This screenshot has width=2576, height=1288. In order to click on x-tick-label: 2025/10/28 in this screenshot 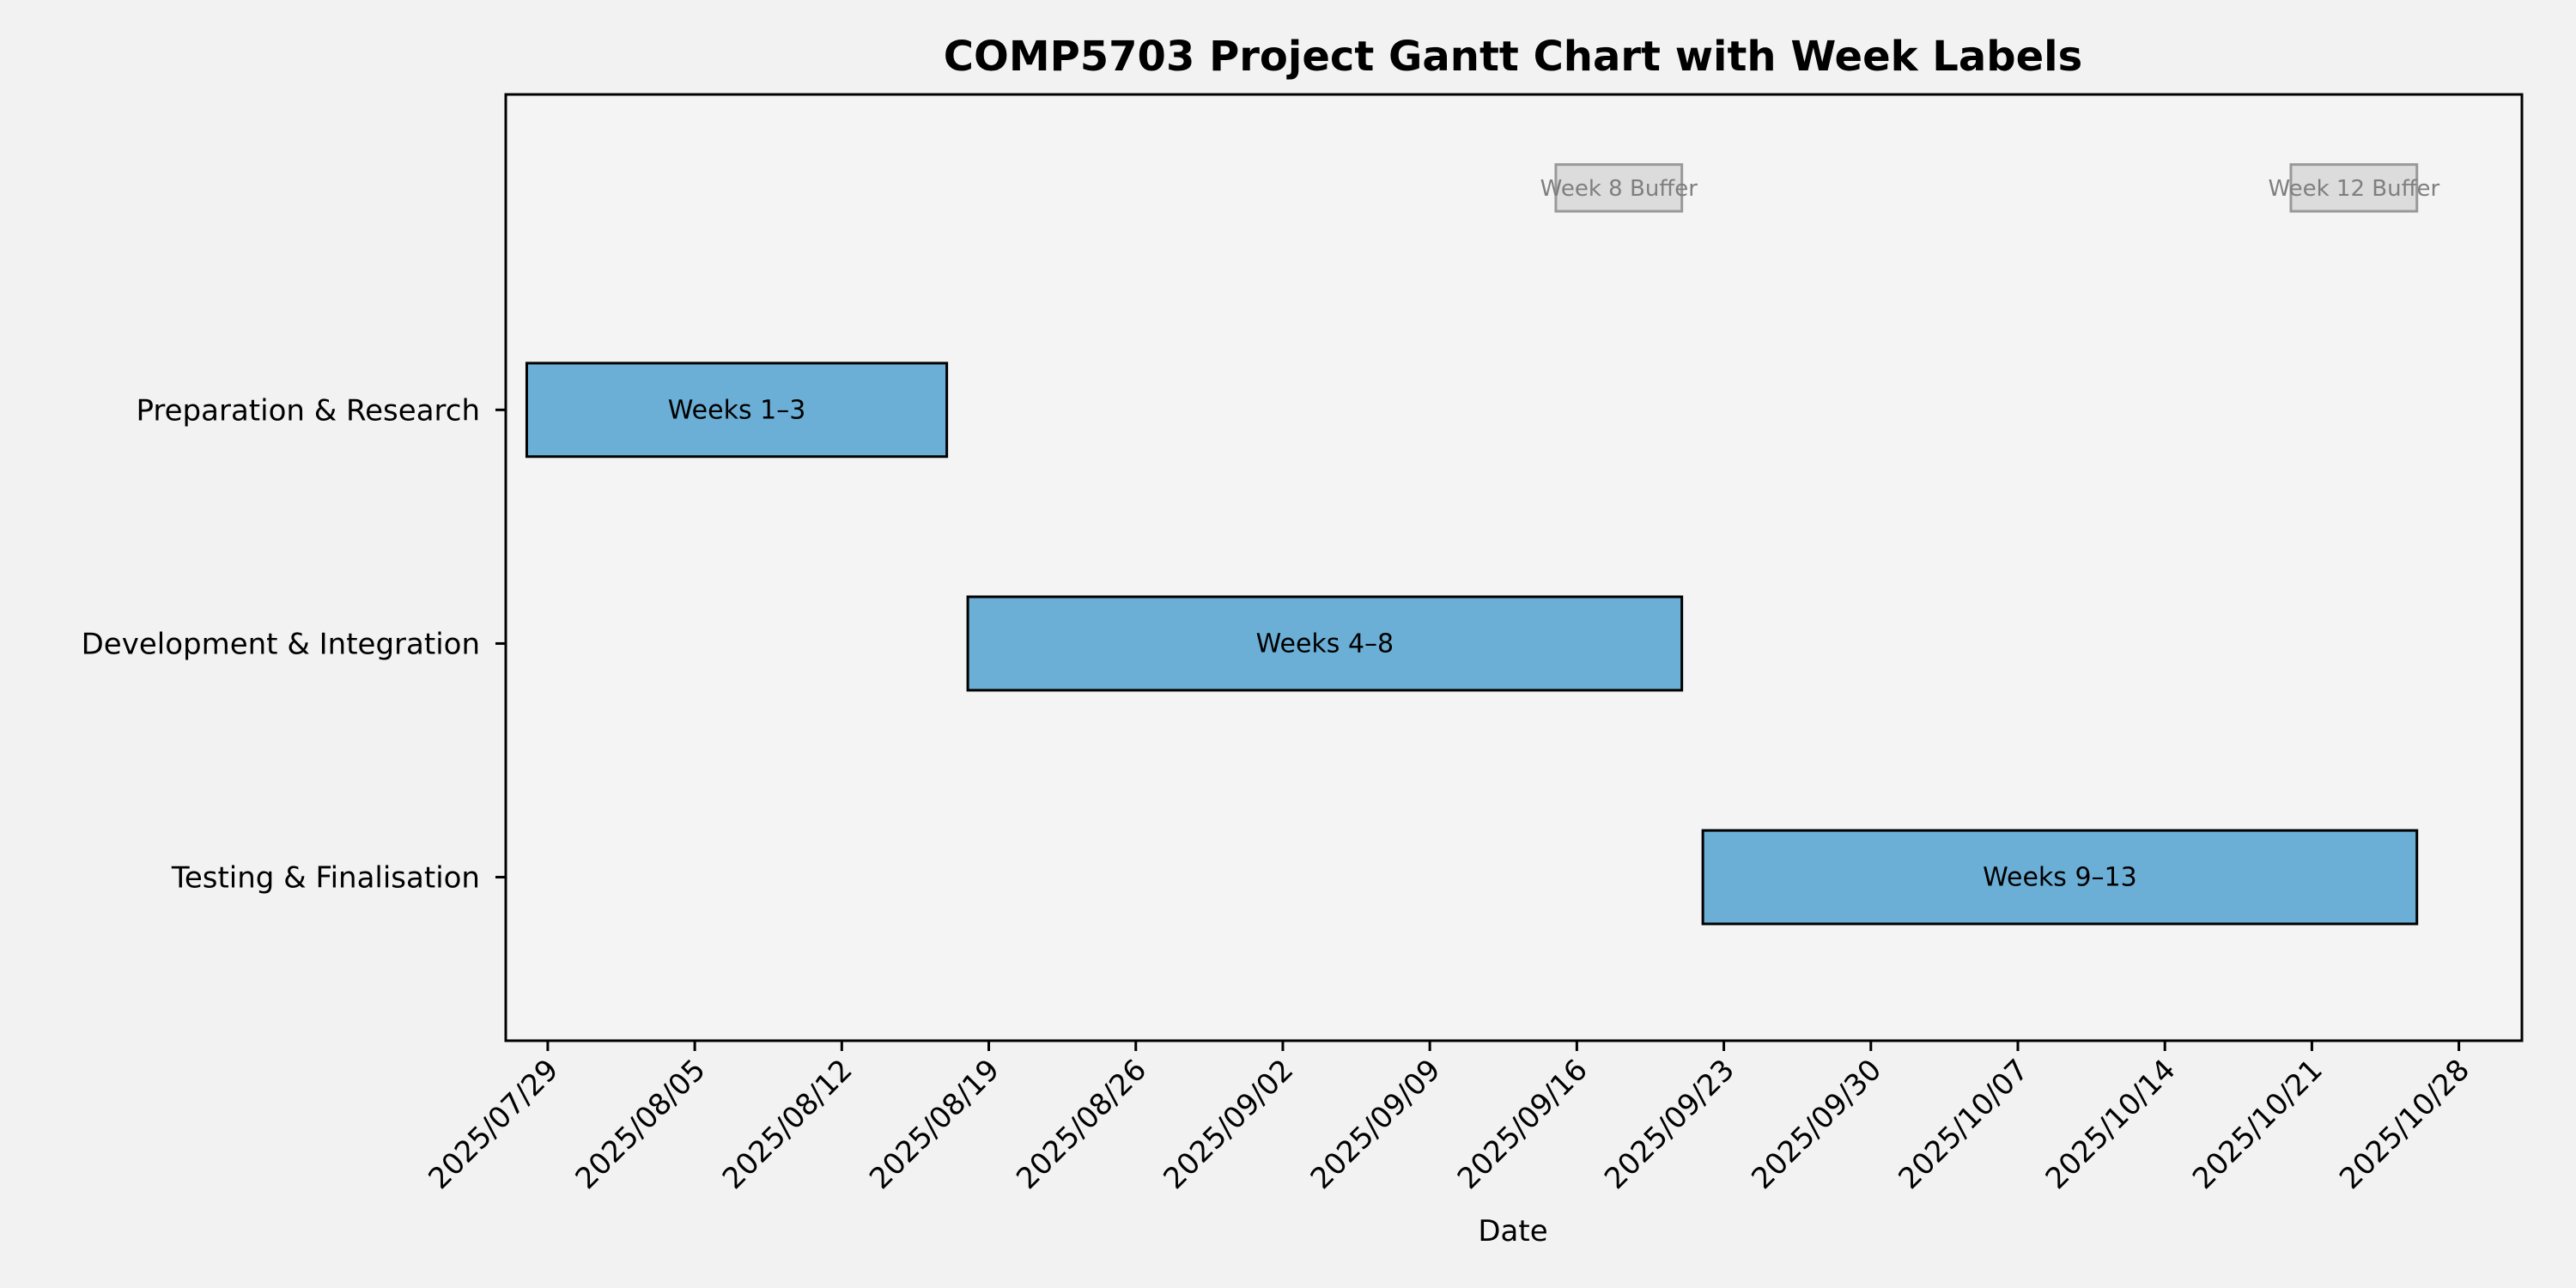, I will do `click(2405, 1124)`.